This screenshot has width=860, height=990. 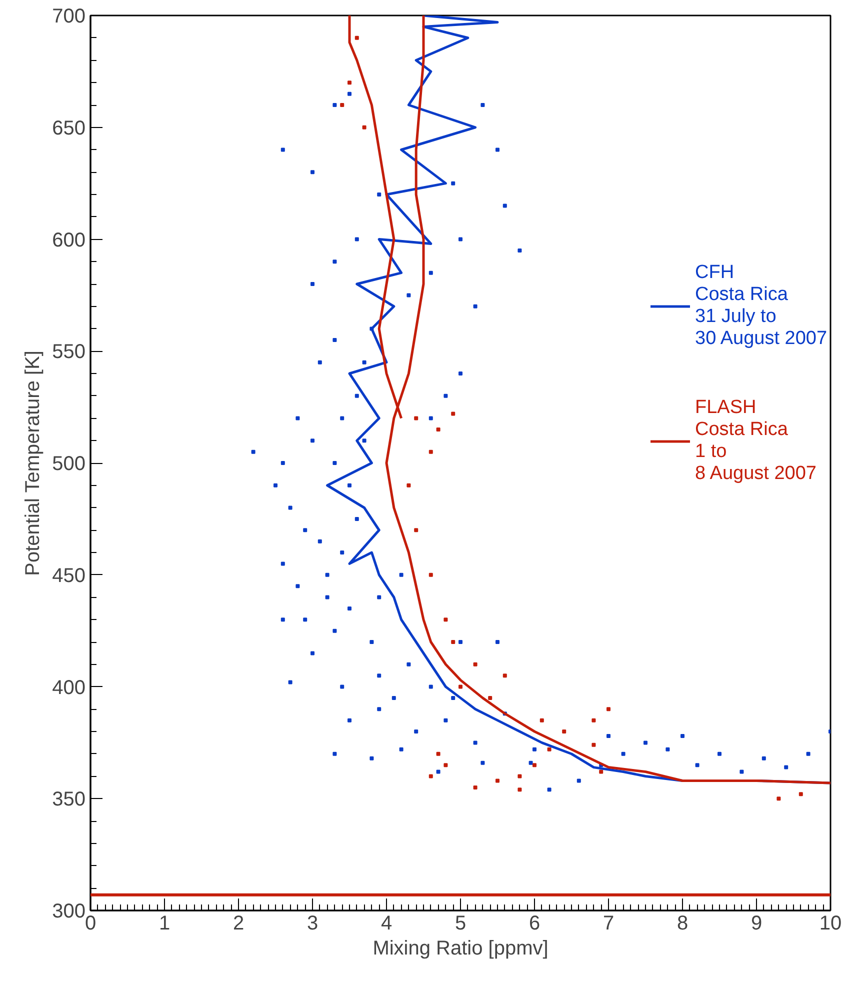 What do you see at coordinates (33, 463) in the screenshot?
I see `y-axis-title: Potential Temperature [K]` at bounding box center [33, 463].